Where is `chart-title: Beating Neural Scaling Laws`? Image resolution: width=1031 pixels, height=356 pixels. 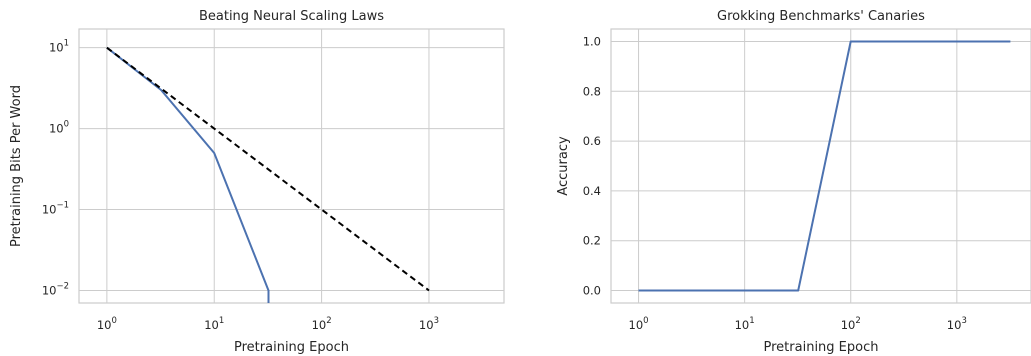
chart-title: Beating Neural Scaling Laws is located at coordinates (291, 16).